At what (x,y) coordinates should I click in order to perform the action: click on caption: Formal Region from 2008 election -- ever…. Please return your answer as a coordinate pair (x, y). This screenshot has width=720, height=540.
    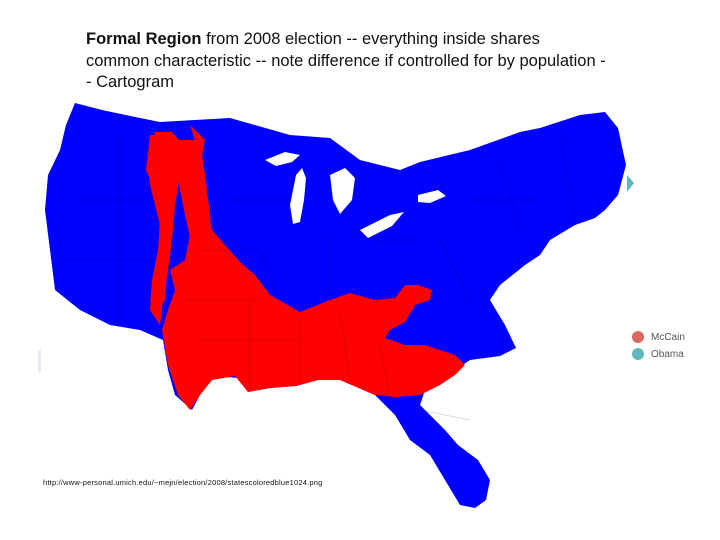
    Looking at the image, I should click on (346, 61).